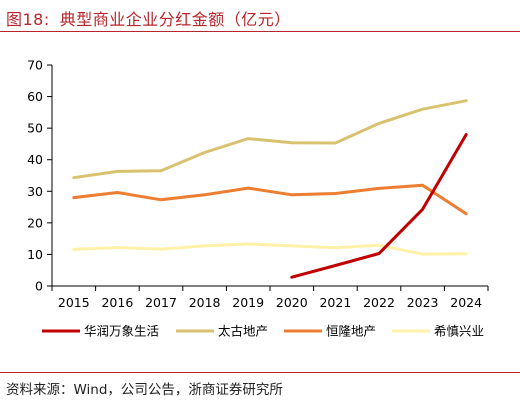  What do you see at coordinates (351, 331) in the screenshot?
I see `legend-label-3: 恒隆地产` at bounding box center [351, 331].